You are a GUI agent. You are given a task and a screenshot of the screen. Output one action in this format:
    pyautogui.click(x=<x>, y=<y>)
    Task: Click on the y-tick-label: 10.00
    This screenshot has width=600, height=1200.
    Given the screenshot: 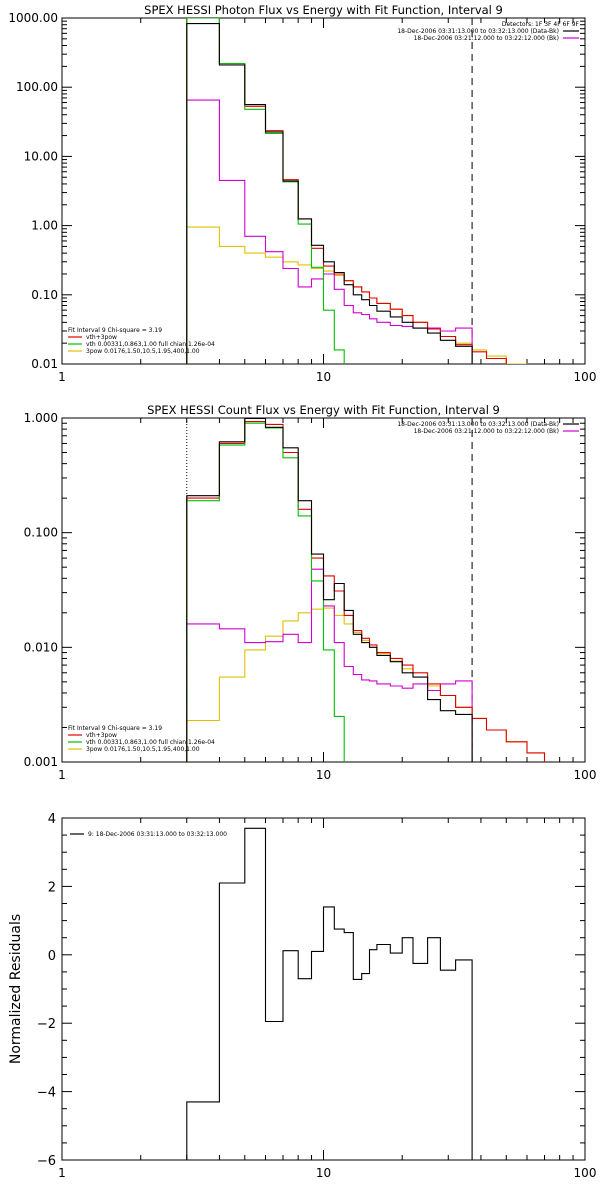 What is the action you would take?
    pyautogui.click(x=41, y=156)
    